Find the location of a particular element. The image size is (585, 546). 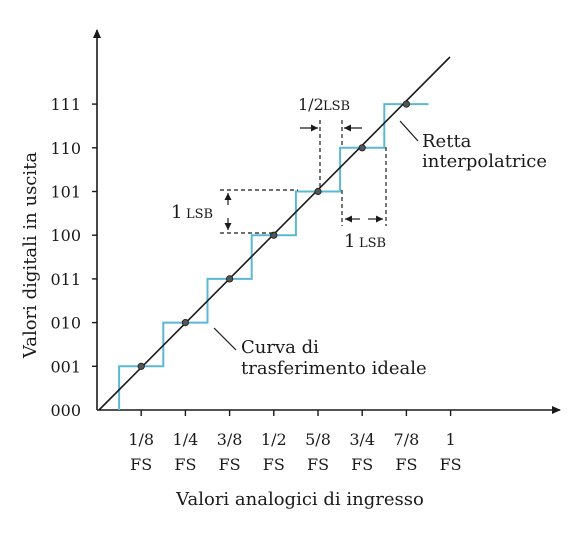

vertical-lsb-annotation: 1 LSB is located at coordinates (234, 211).